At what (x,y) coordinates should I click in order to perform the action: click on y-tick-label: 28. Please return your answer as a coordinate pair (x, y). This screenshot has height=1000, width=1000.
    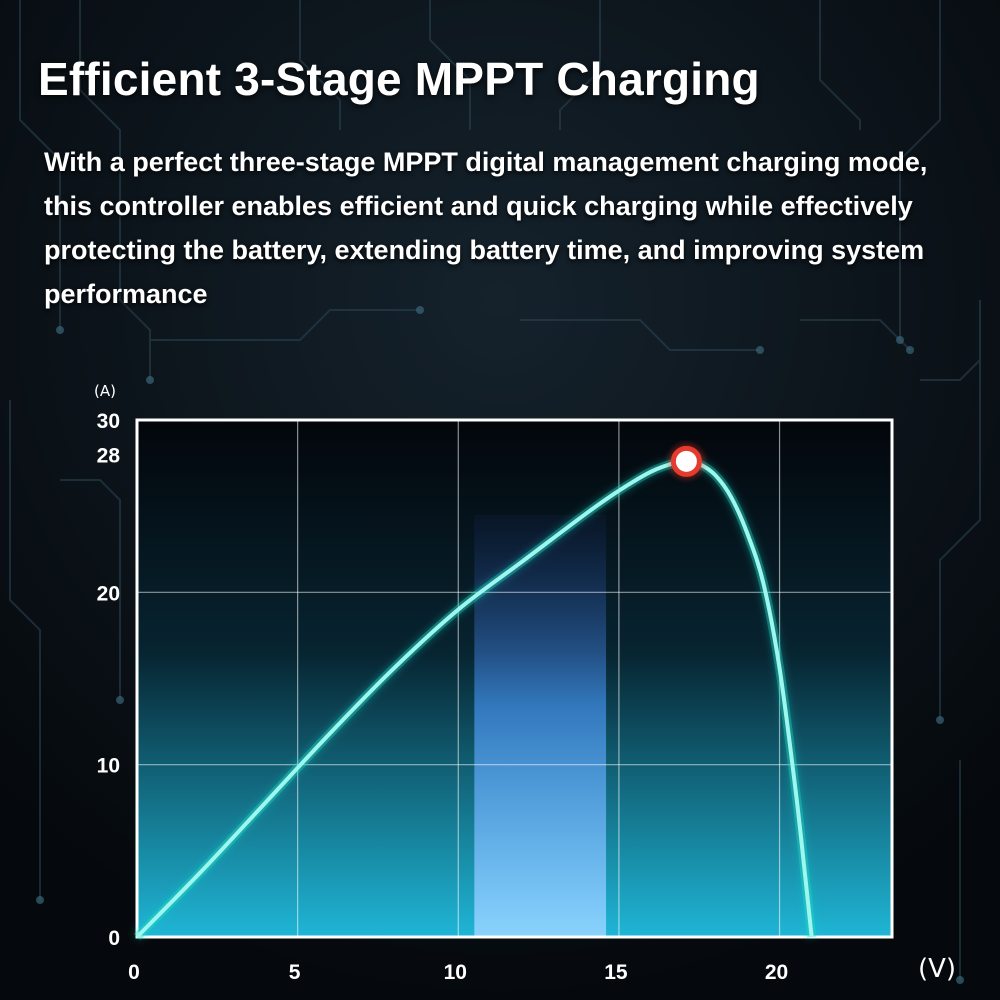
    Looking at the image, I should click on (109, 455).